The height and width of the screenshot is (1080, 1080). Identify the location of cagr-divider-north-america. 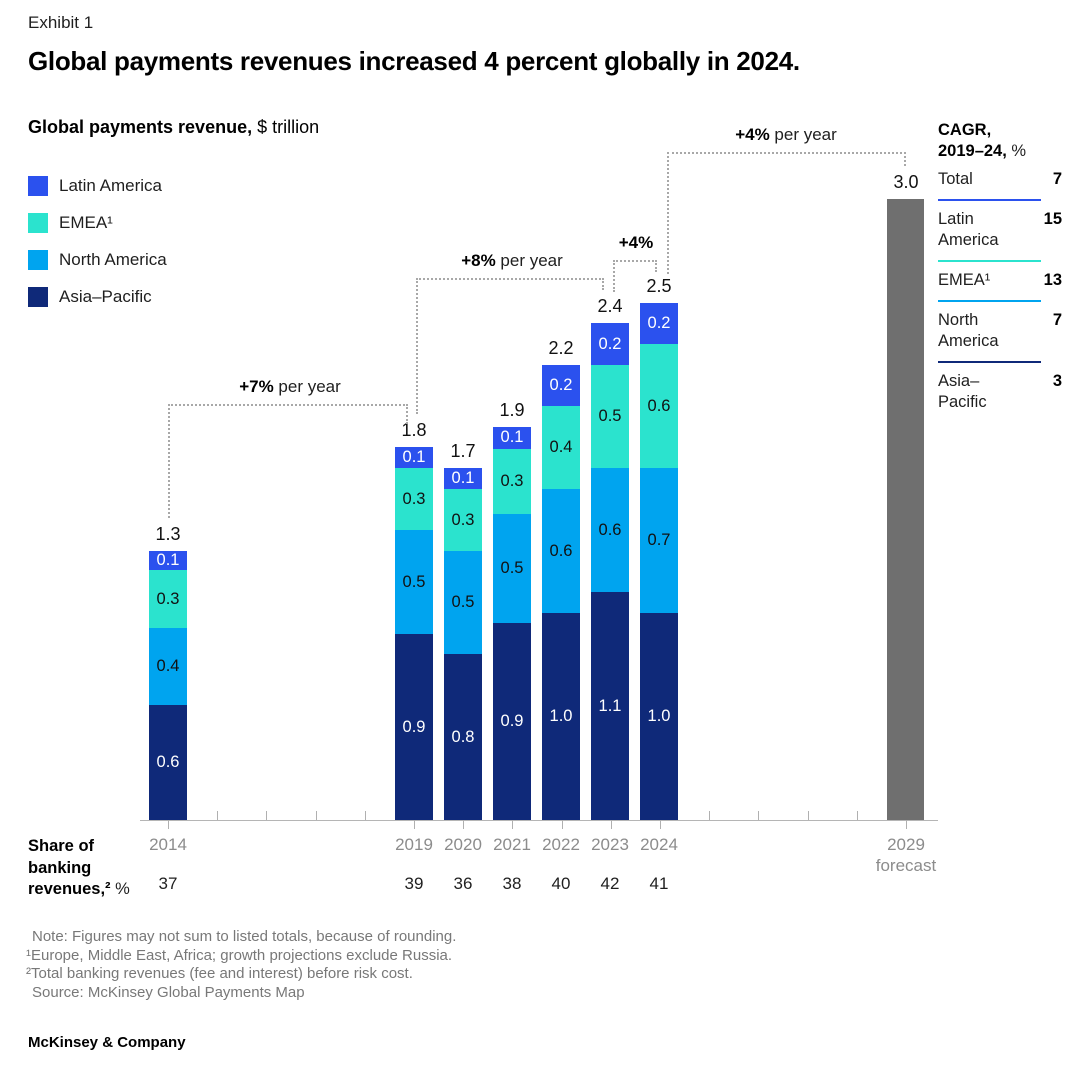
(989, 301).